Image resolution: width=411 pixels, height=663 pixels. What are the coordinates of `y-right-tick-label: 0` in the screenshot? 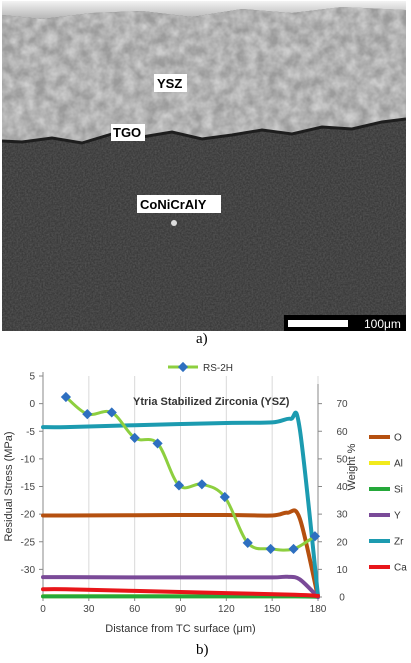 It's located at (342, 598).